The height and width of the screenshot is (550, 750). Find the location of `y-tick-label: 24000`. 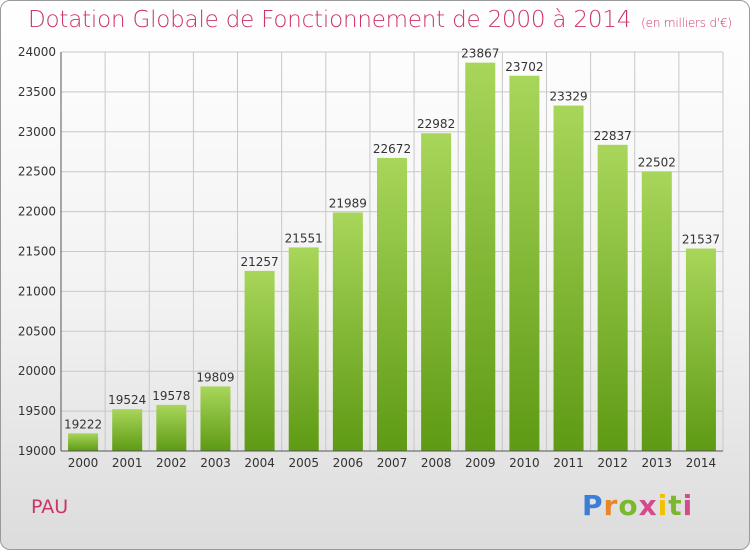

y-tick-label: 24000 is located at coordinates (37, 52).